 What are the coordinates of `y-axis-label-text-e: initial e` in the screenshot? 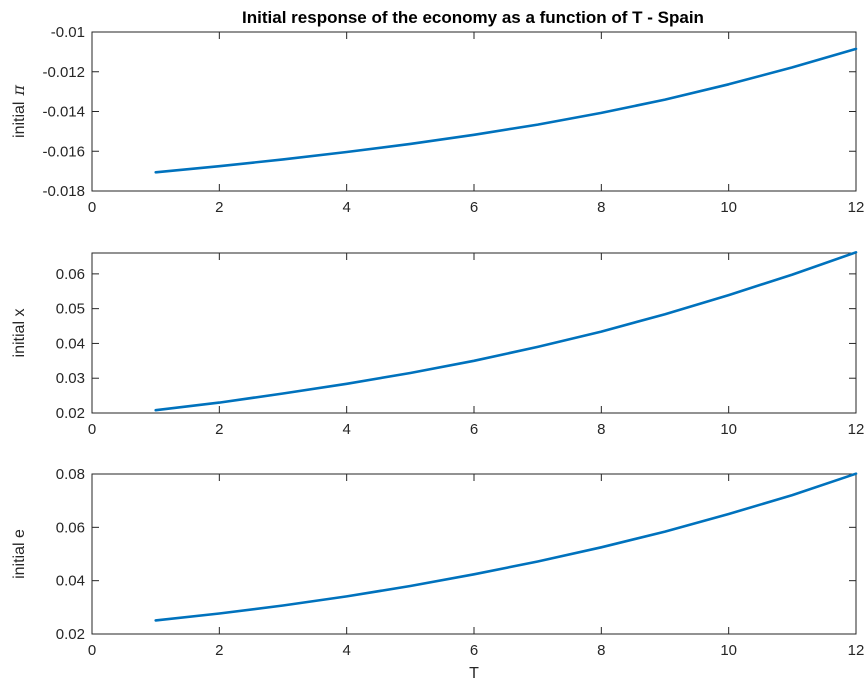 It's located at (19, 554).